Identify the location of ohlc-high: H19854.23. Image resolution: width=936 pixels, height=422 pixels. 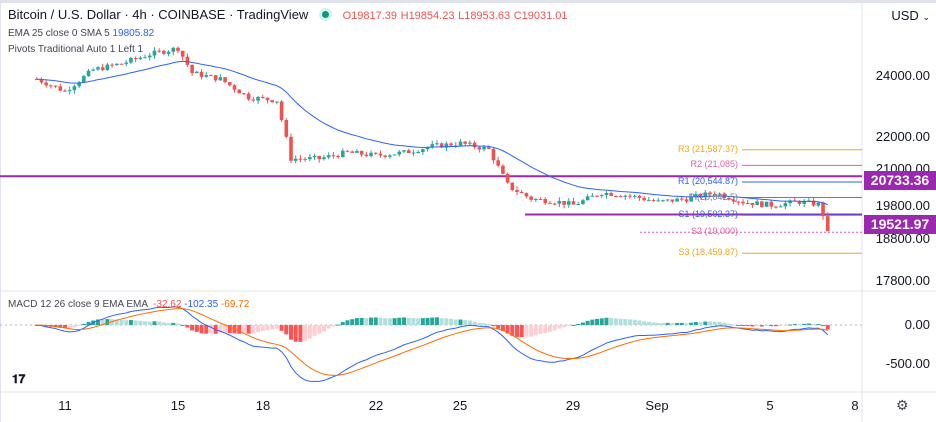
(427, 16).